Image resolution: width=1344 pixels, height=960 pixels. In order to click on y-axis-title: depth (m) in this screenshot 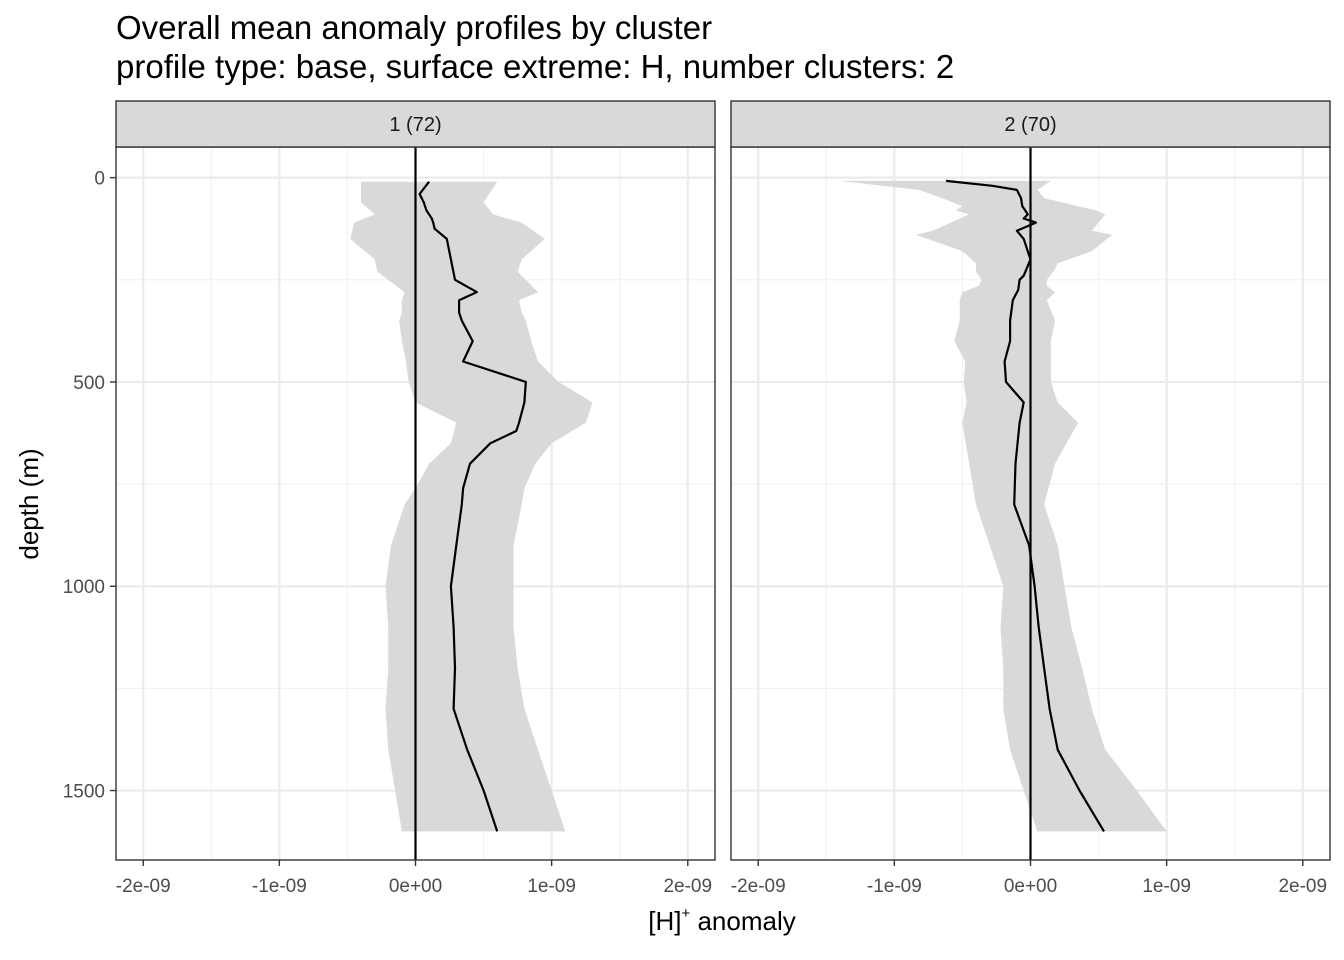, I will do `click(29, 503)`.